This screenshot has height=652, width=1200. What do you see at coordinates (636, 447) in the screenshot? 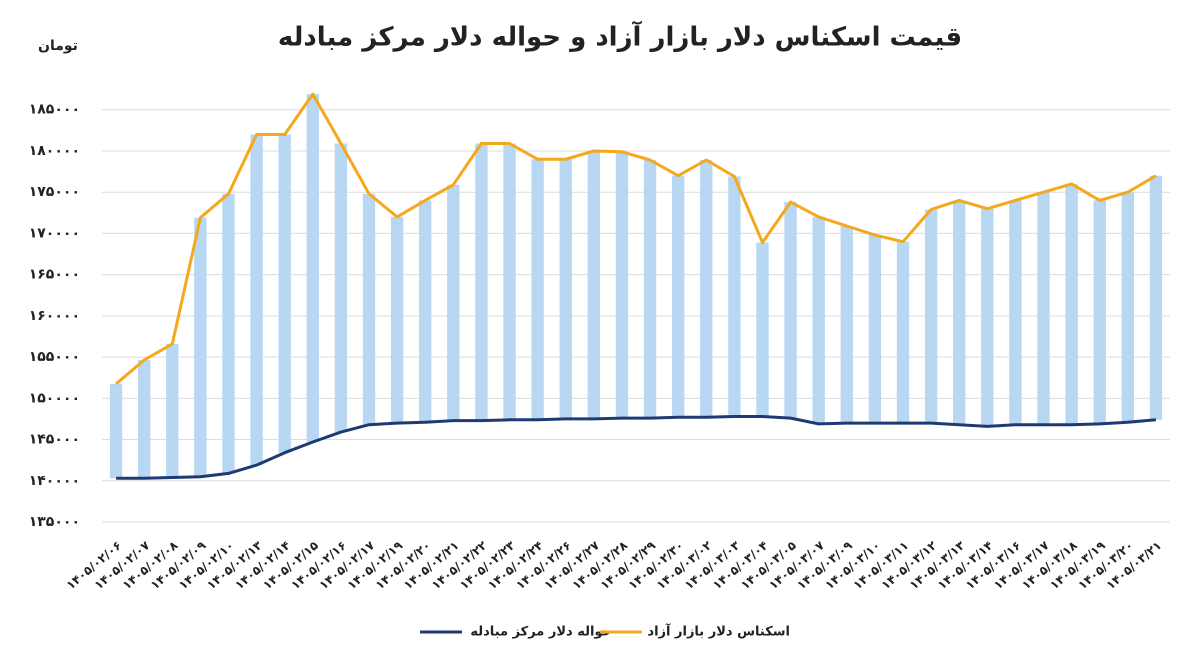
I see `series-line` at bounding box center [636, 447].